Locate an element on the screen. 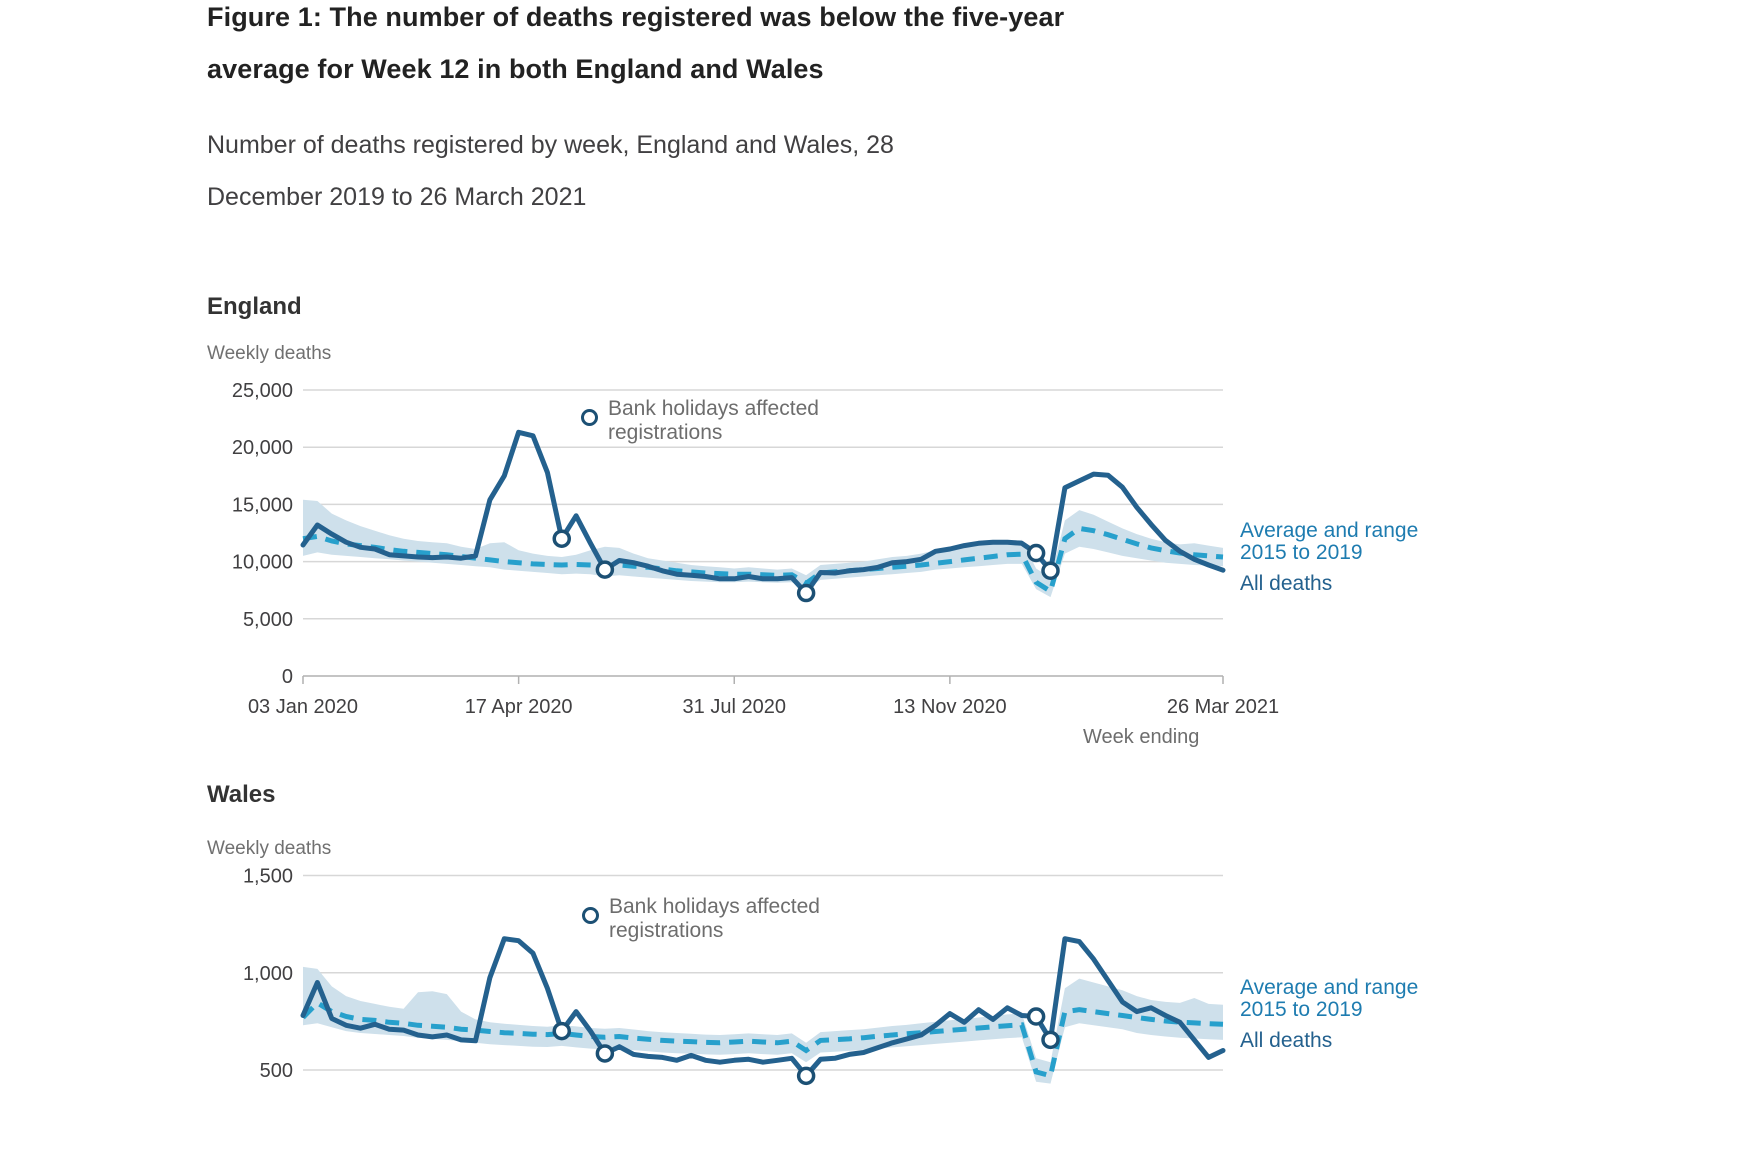 This screenshot has width=1759, height=1152. y-tick-label: 25,000 is located at coordinates (262, 391).